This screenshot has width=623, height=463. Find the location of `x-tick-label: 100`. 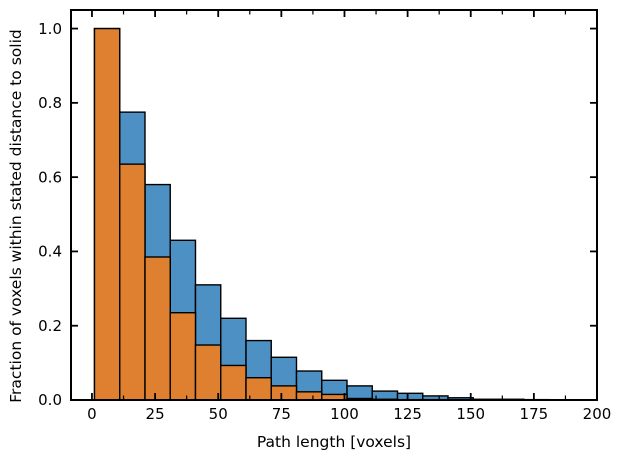

x-tick-label: 100 is located at coordinates (344, 414).